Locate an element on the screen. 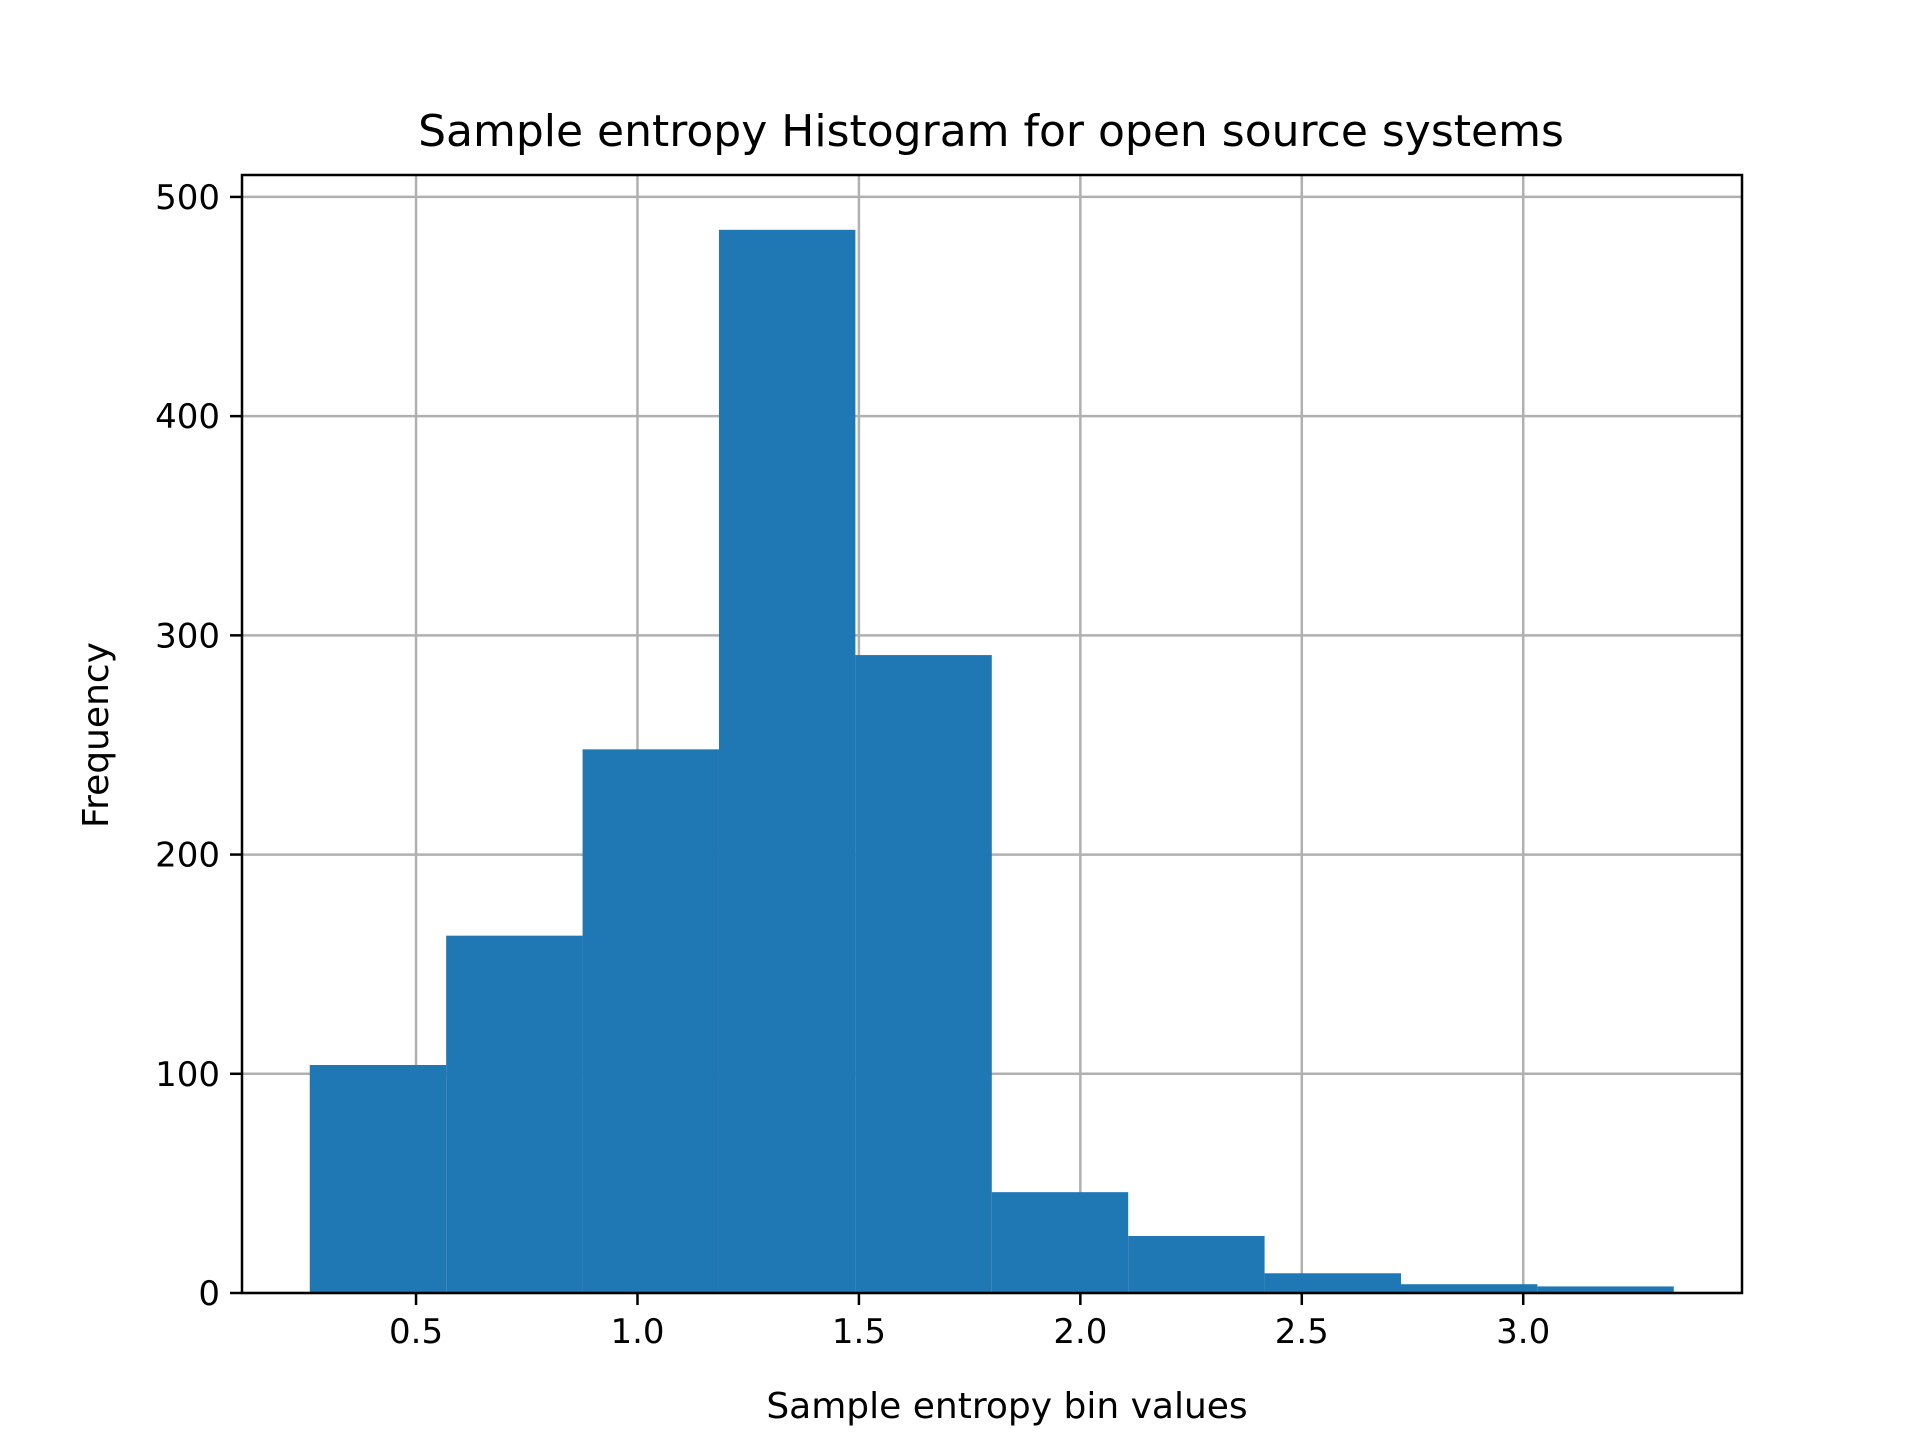 The width and height of the screenshot is (1920, 1440). y-tick-label: 0 is located at coordinates (209, 1294).